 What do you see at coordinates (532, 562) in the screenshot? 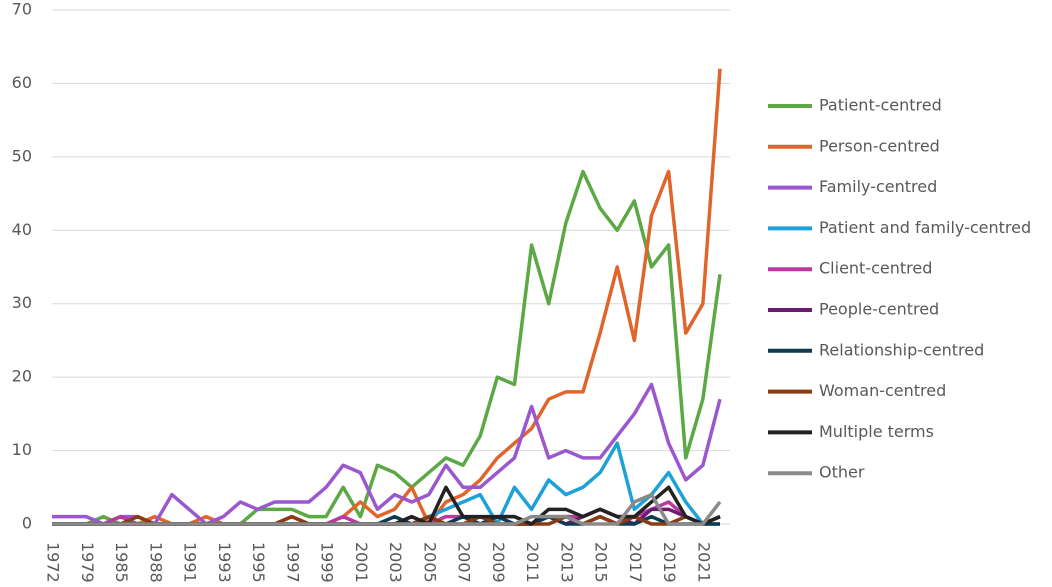
I see `x-tick-label: 2011` at bounding box center [532, 562].